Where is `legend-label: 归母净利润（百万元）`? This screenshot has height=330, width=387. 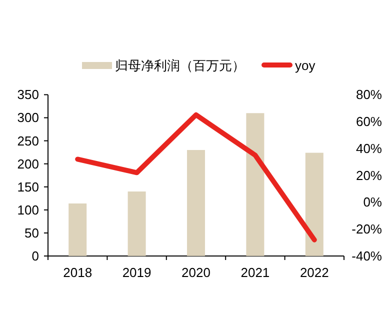 legend-label: 归母净利润（百万元） is located at coordinates (180, 65).